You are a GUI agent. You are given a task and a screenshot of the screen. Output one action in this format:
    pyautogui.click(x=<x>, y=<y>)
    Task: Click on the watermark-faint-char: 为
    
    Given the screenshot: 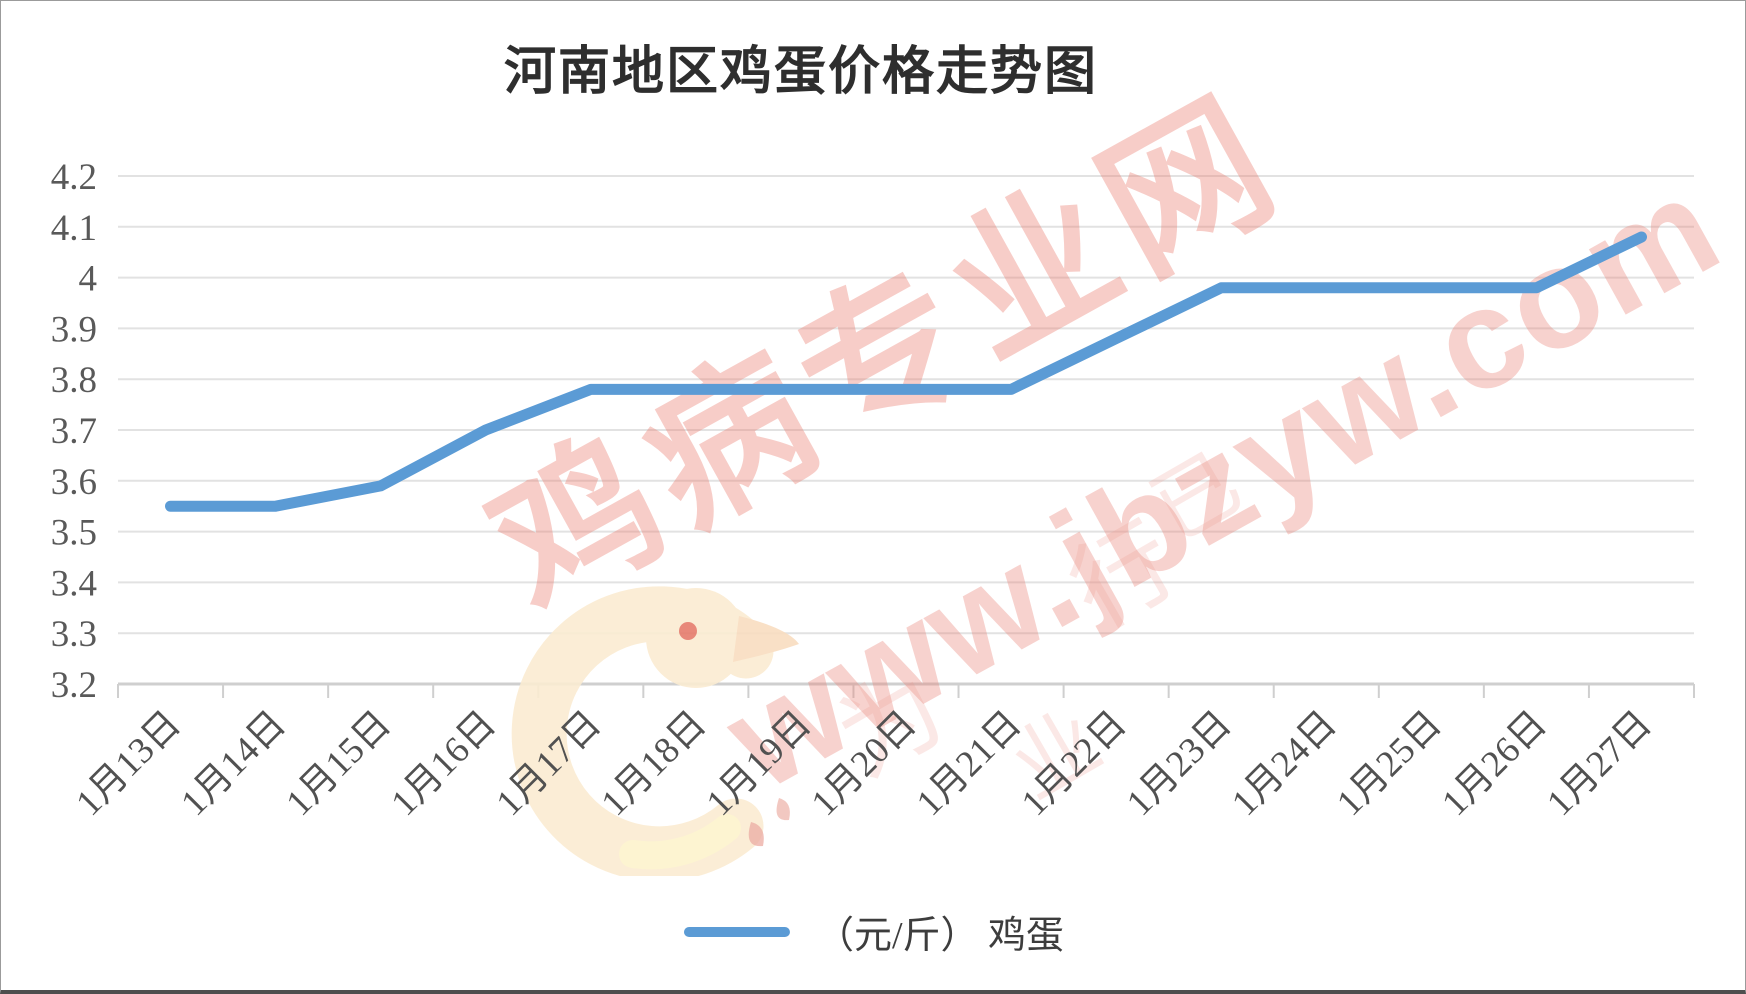 What is the action you would take?
    pyautogui.click(x=891, y=724)
    